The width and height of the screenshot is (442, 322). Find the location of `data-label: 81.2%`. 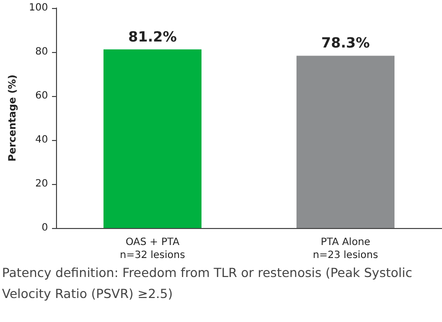

data-label: 81.2% is located at coordinates (152, 37).